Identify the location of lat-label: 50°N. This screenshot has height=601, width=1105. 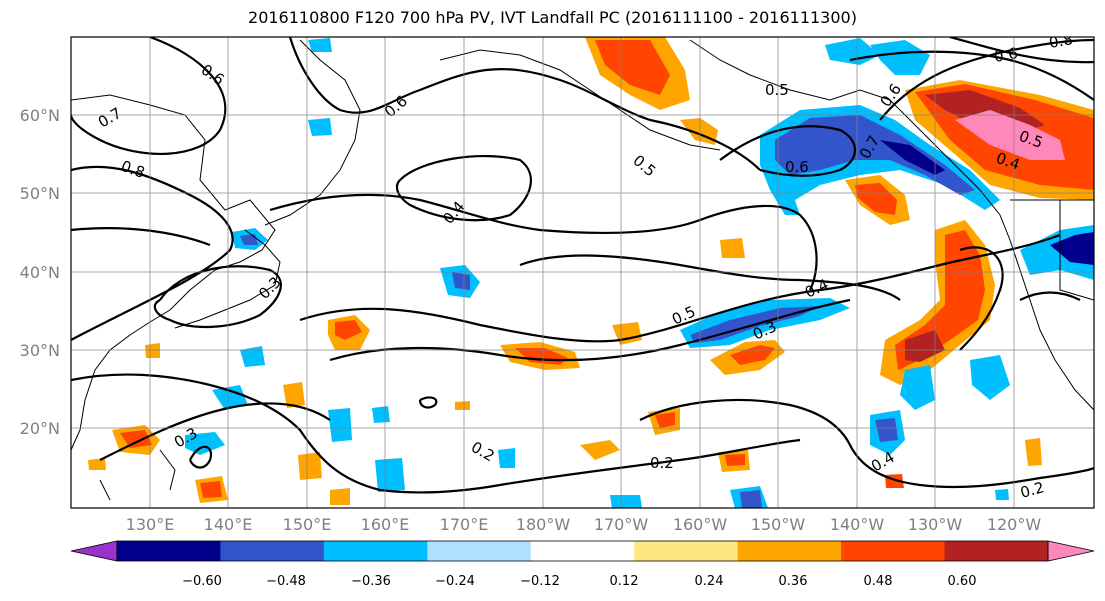
(40, 193).